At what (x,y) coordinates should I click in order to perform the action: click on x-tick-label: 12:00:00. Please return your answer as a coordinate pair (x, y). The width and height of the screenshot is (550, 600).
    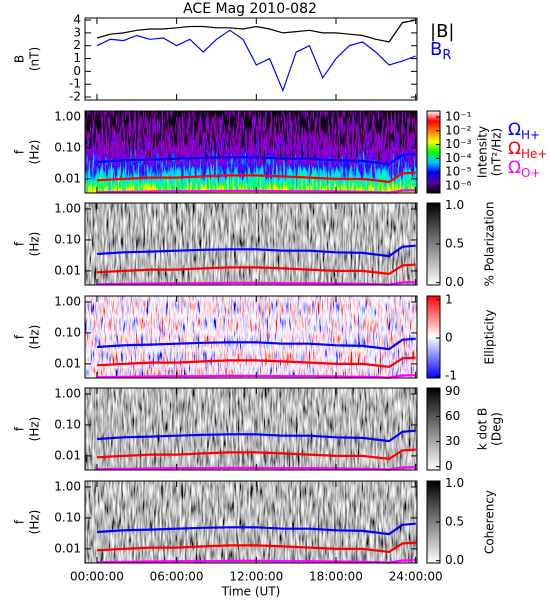
    Looking at the image, I should click on (256, 577).